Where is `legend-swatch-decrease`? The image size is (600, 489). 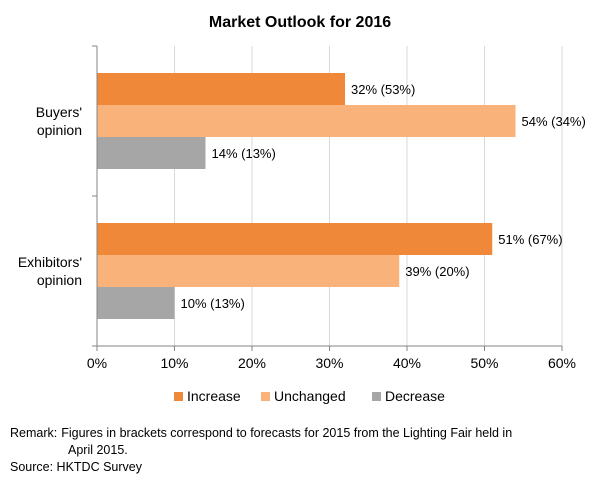 legend-swatch-decrease is located at coordinates (376, 396).